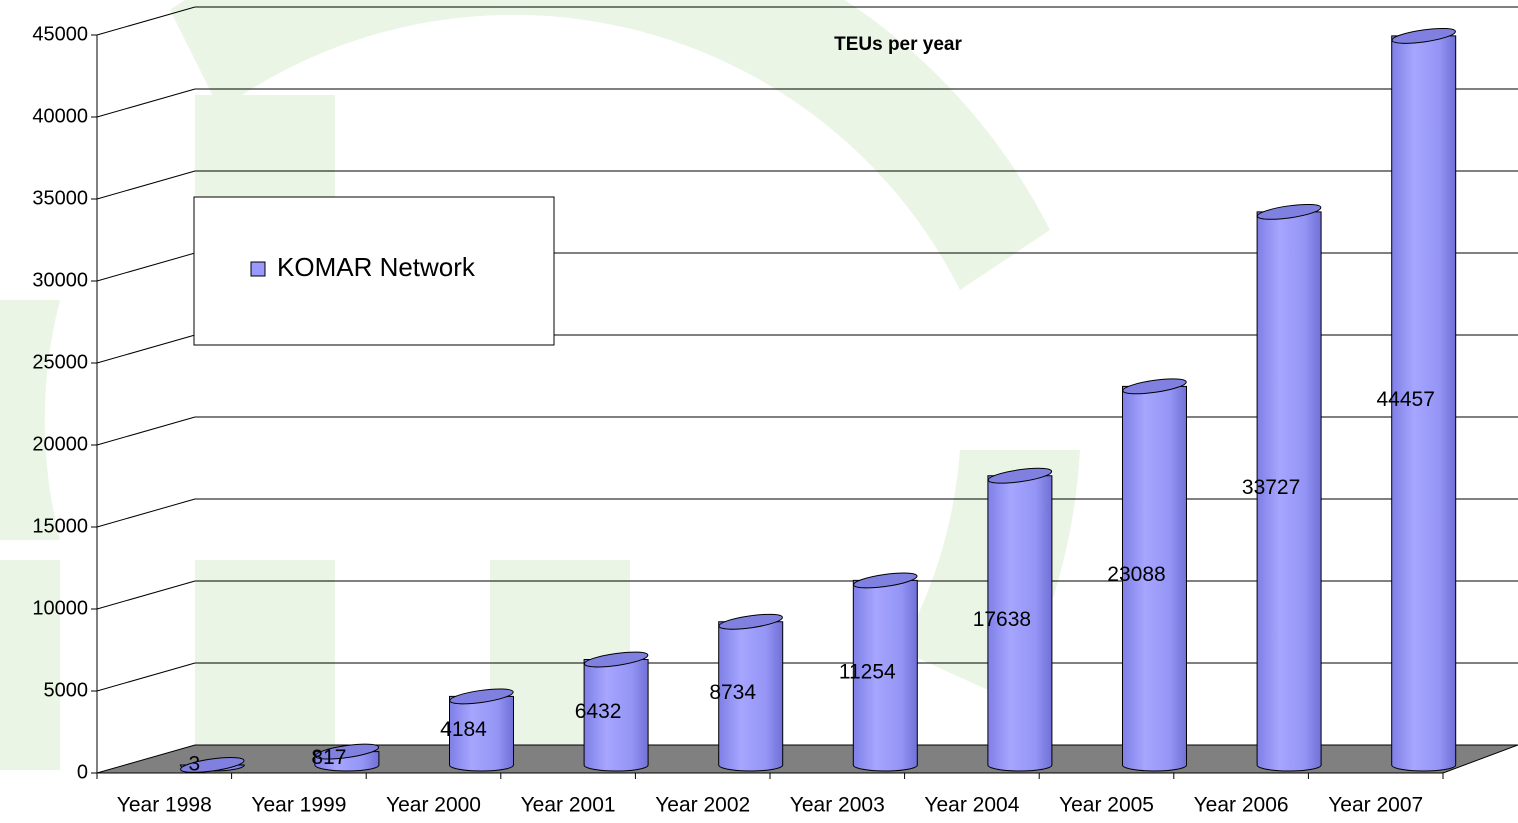 The image size is (1518, 823). What do you see at coordinates (194, 764) in the screenshot?
I see `value-label: 3` at bounding box center [194, 764].